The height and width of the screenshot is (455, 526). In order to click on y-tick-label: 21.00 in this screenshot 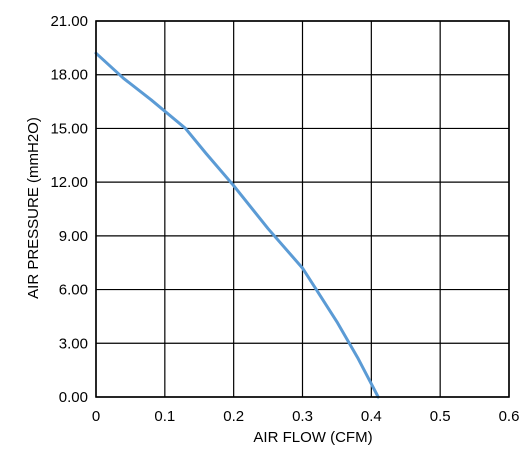, I will do `click(69, 21)`.